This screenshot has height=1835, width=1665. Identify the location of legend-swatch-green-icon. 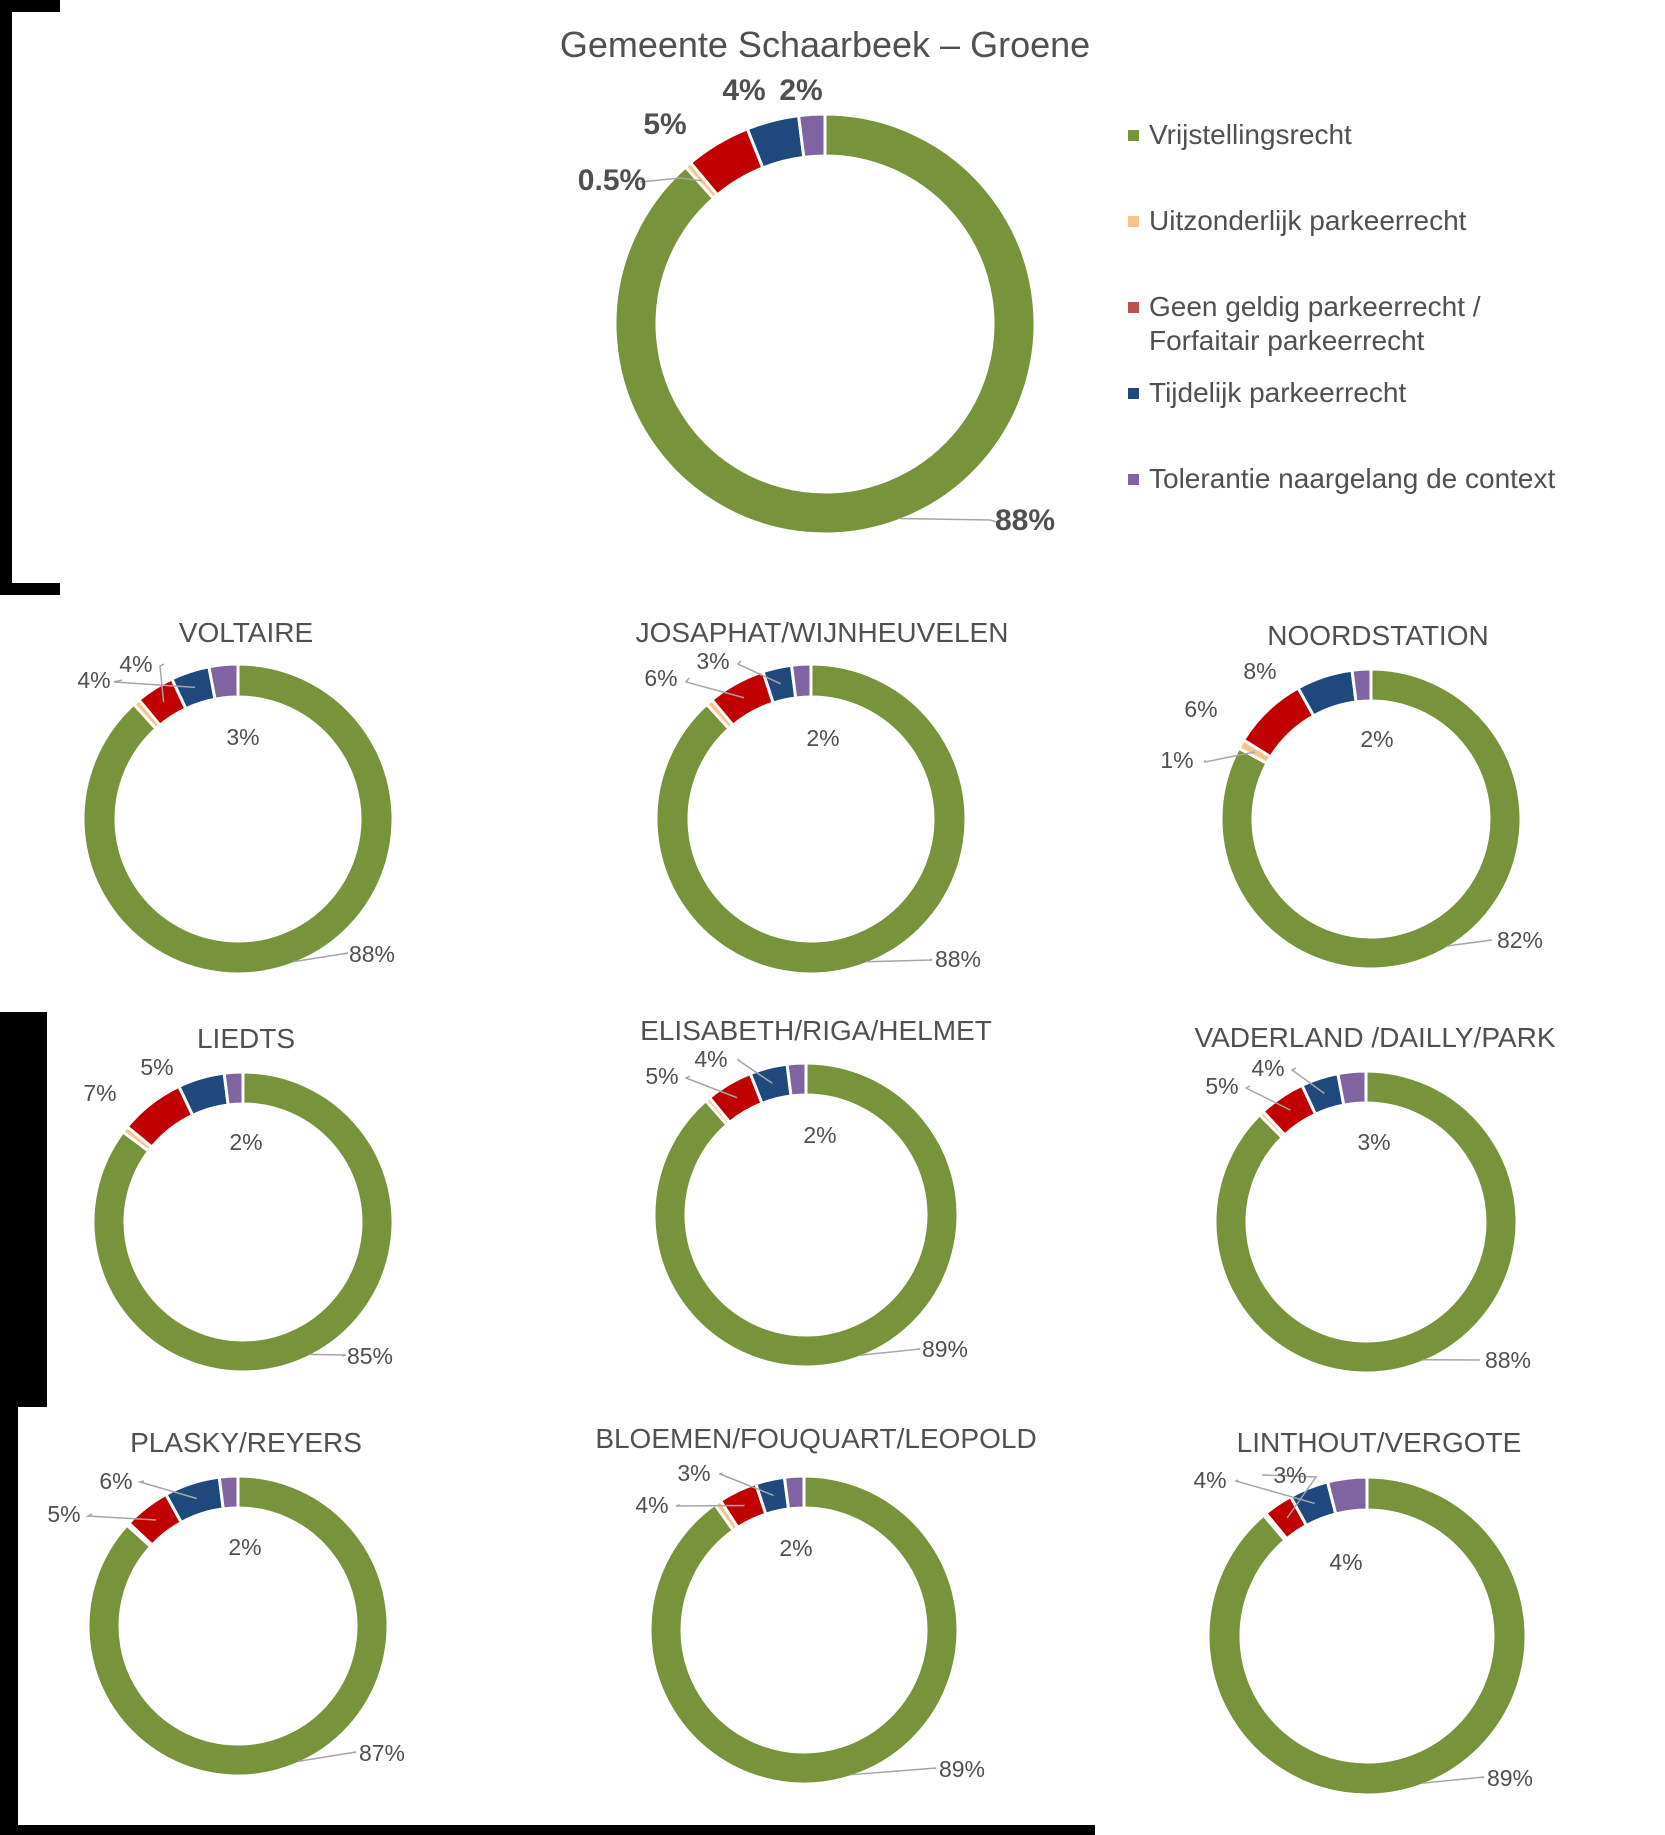
(1133, 135).